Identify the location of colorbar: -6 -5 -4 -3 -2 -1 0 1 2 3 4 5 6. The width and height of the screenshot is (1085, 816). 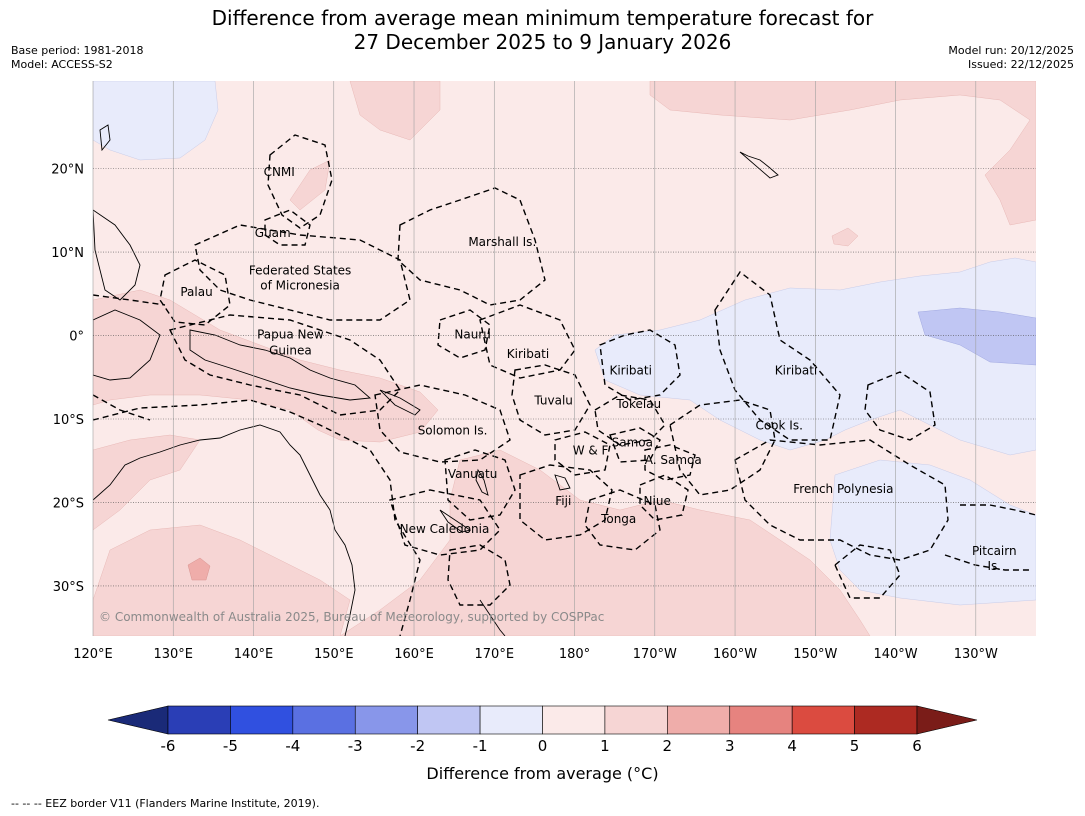
(542, 730).